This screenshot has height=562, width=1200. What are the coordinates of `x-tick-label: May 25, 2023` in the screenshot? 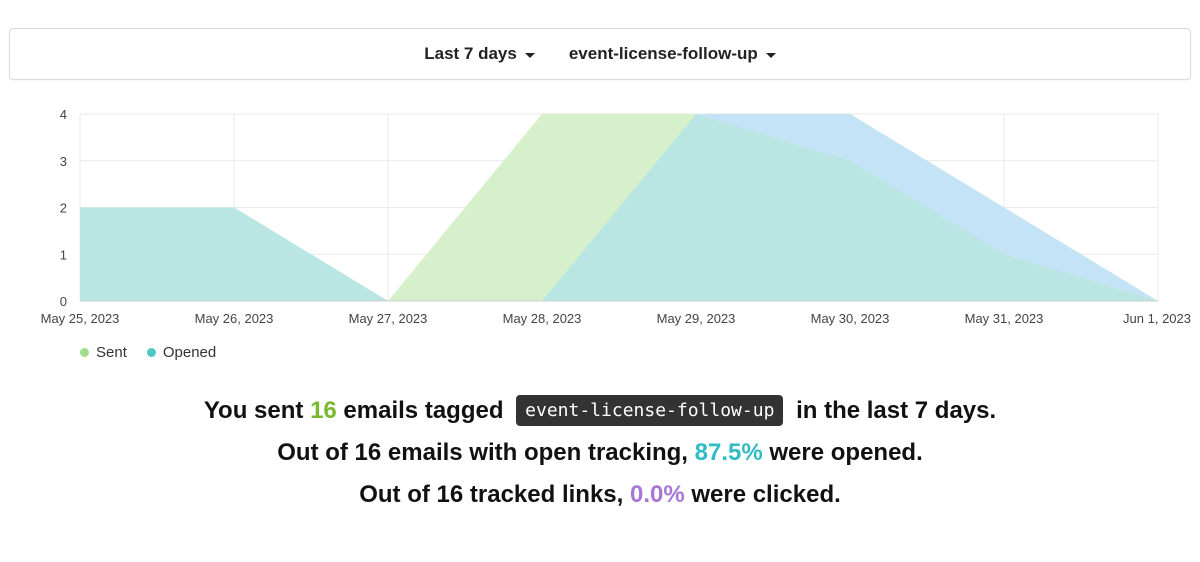 It's located at (80, 318).